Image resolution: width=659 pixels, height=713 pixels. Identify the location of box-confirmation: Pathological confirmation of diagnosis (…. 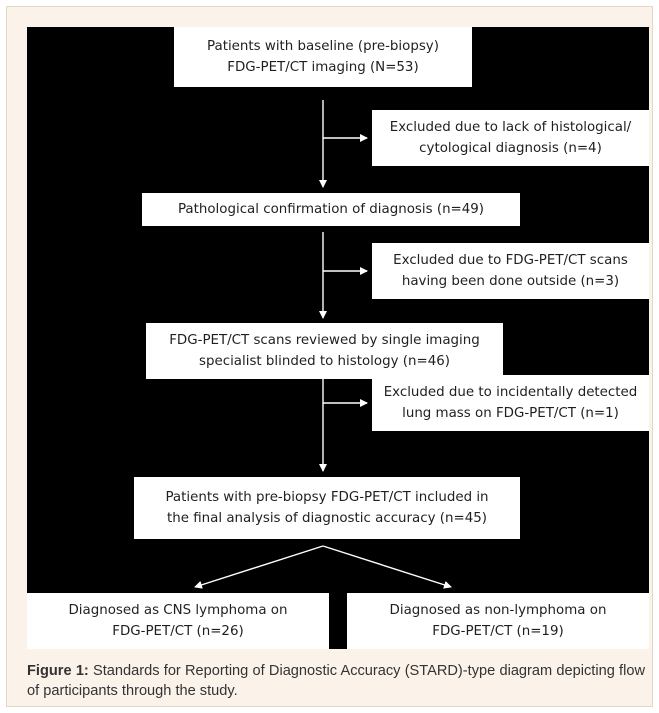
(331, 209).